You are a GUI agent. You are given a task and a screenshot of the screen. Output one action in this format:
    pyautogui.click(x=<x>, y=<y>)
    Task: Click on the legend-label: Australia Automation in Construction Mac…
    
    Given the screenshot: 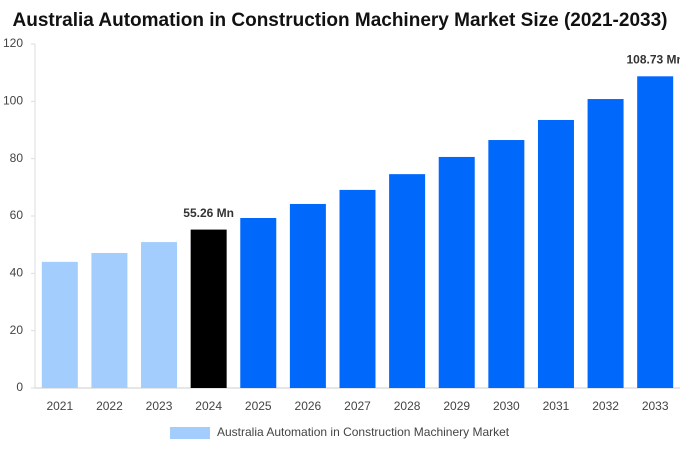 What is the action you would take?
    pyautogui.click(x=363, y=432)
    